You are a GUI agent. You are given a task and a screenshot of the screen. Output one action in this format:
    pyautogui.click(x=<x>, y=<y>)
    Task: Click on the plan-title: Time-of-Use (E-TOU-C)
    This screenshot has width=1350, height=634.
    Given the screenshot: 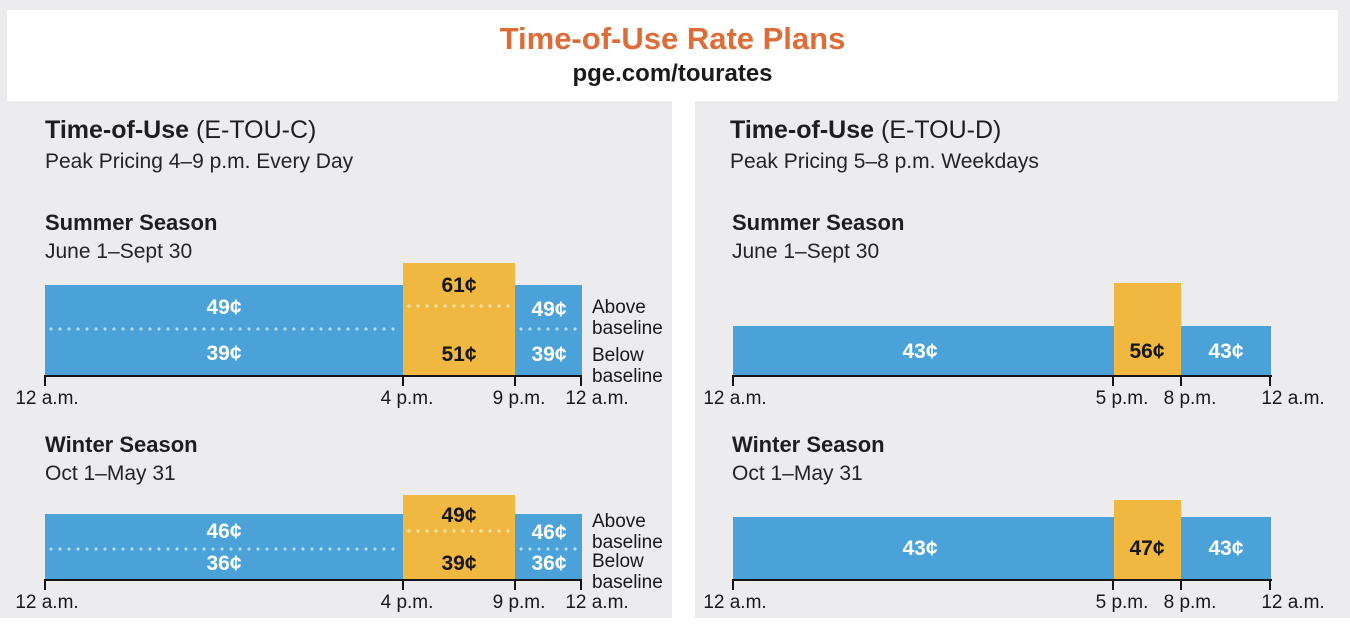 What is the action you would take?
    pyautogui.click(x=180, y=130)
    